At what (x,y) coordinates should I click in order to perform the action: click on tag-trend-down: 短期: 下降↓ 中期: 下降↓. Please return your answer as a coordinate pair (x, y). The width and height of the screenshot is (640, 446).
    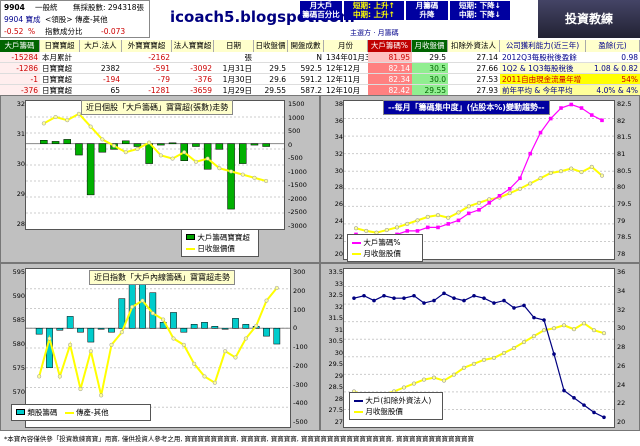
    Looking at the image, I should click on (480, 10).